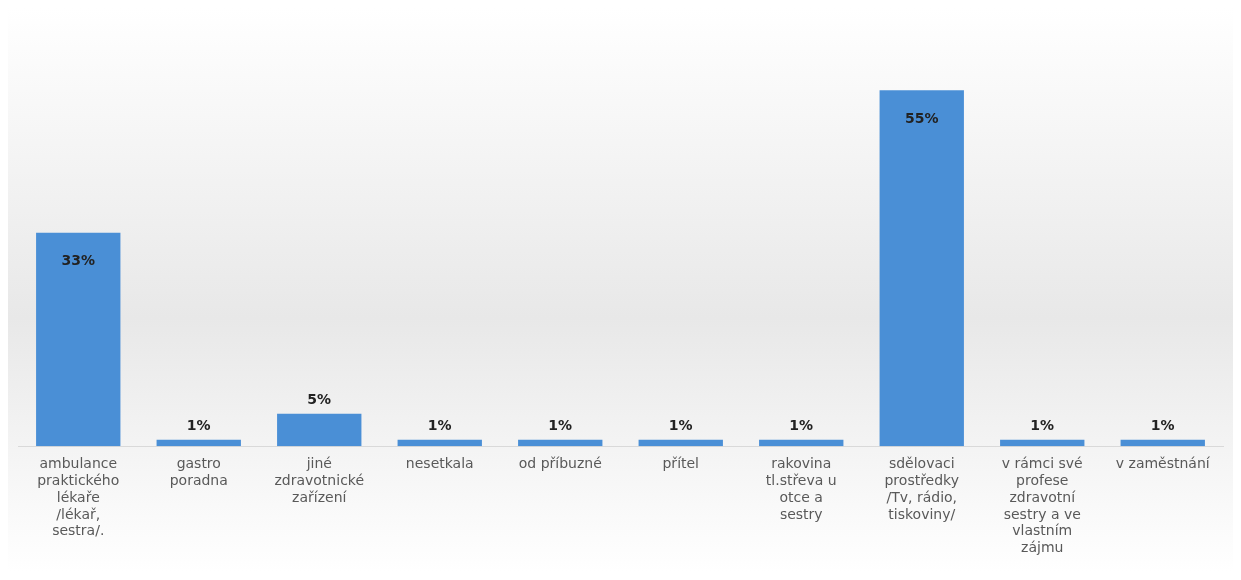  What do you see at coordinates (922, 488) in the screenshot?
I see `x-tick-label: sdělovaci prostředky /Tv, rádio, tiskoviny/` at bounding box center [922, 488].